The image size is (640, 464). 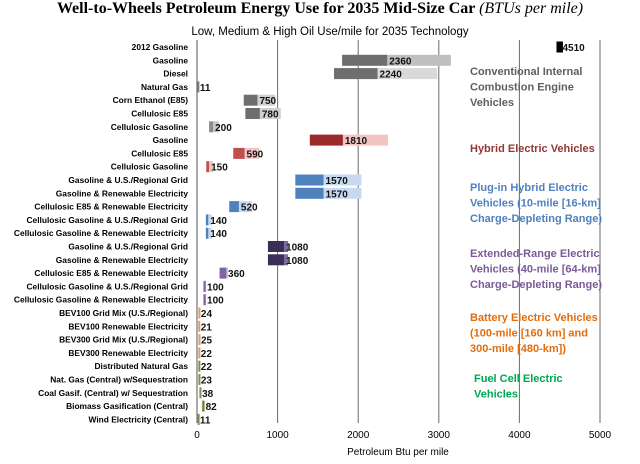 What do you see at coordinates (122, 260) in the screenshot?
I see `category-label: Gasoline & Renewable Electricity` at bounding box center [122, 260].